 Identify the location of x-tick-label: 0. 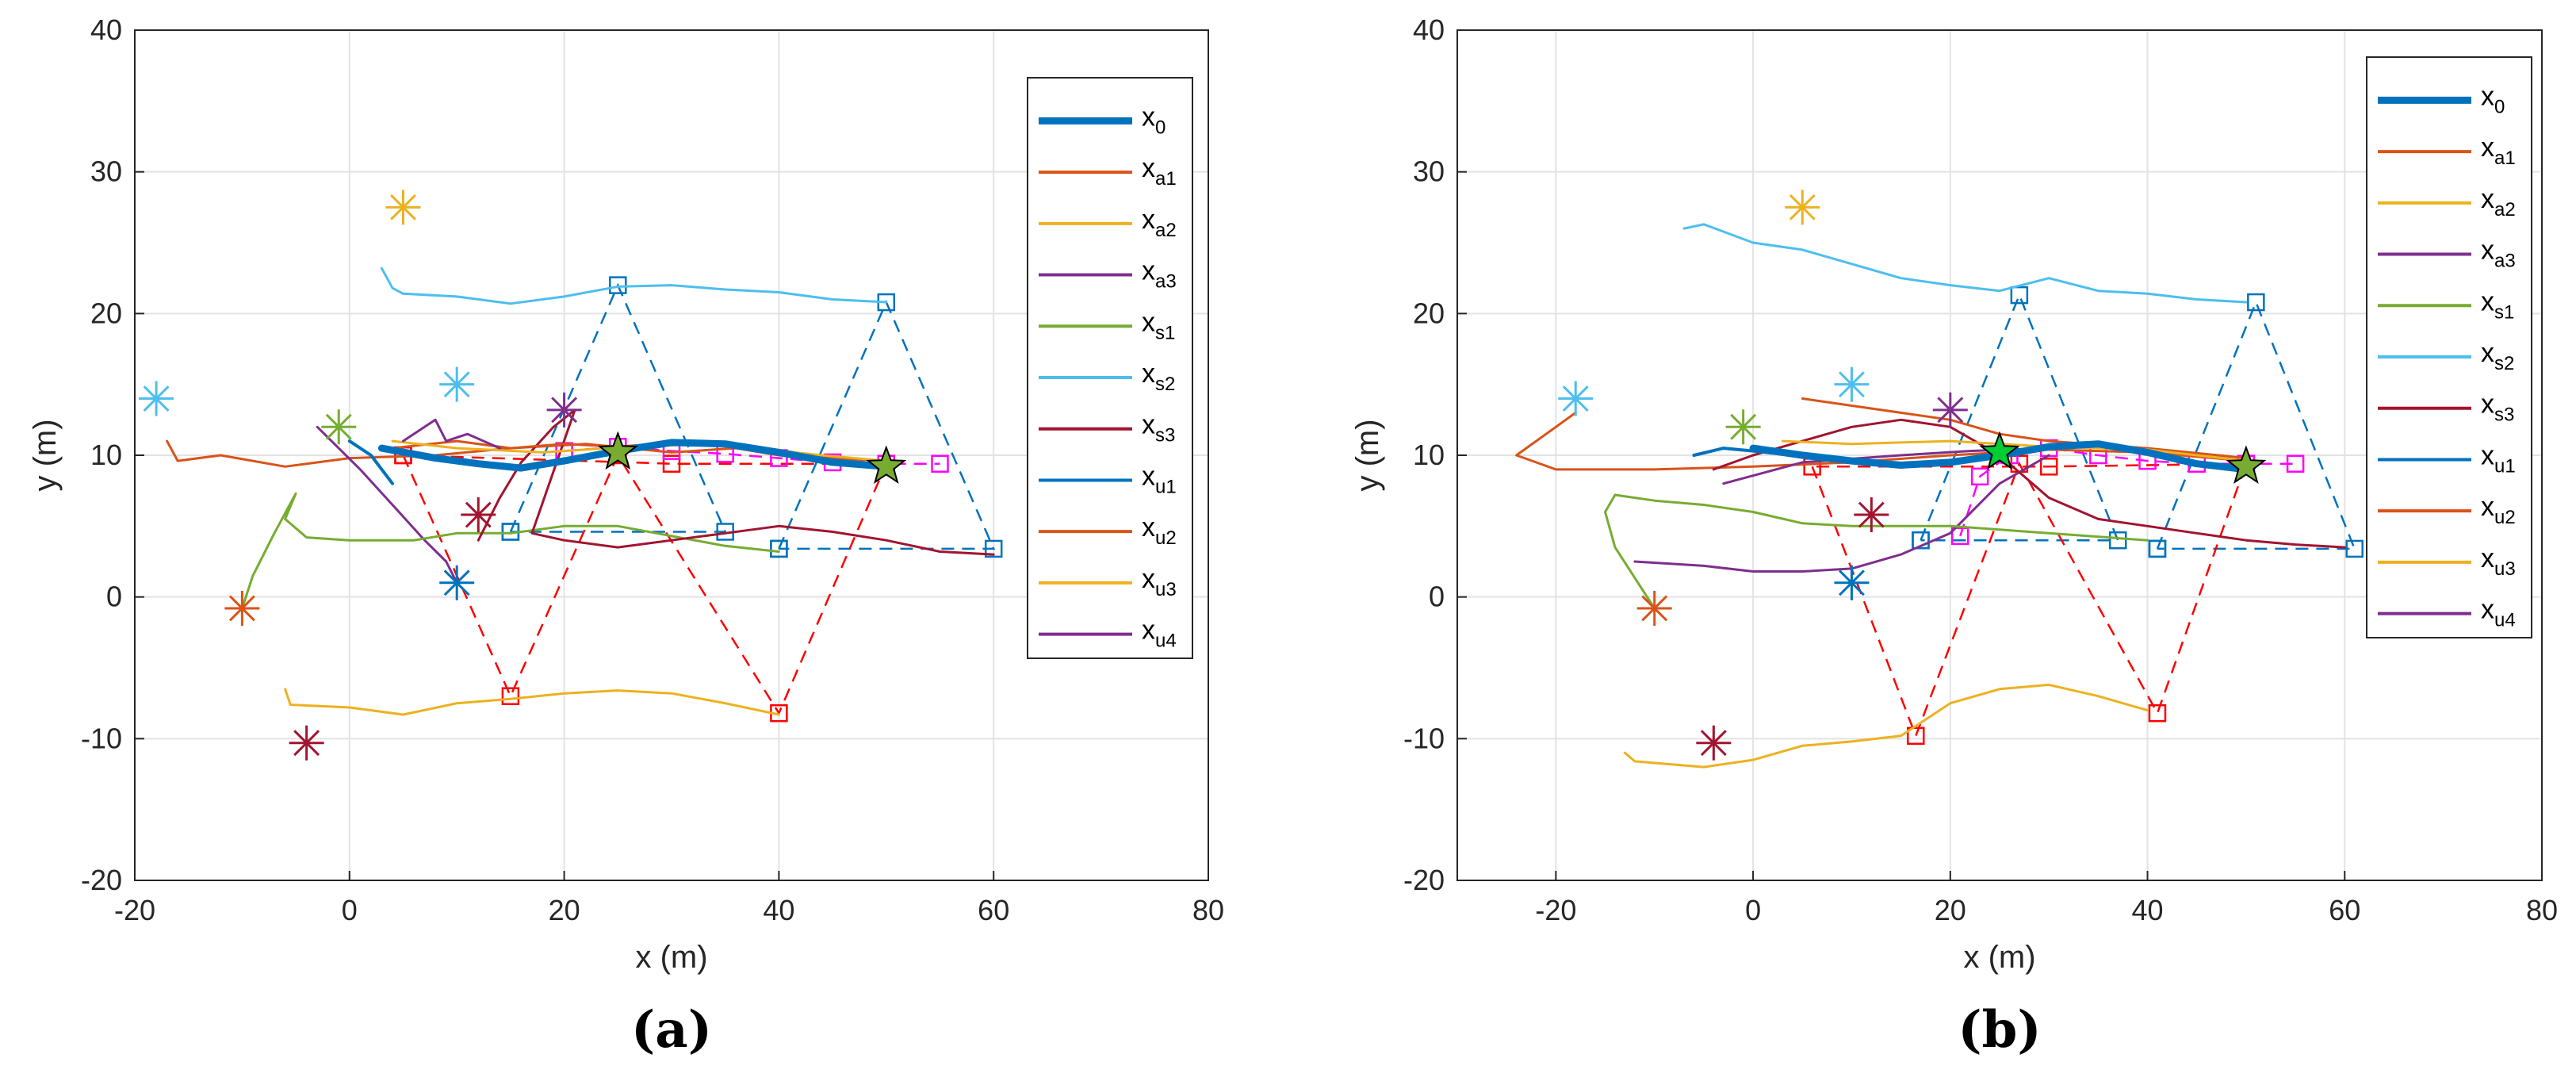
(1753, 910).